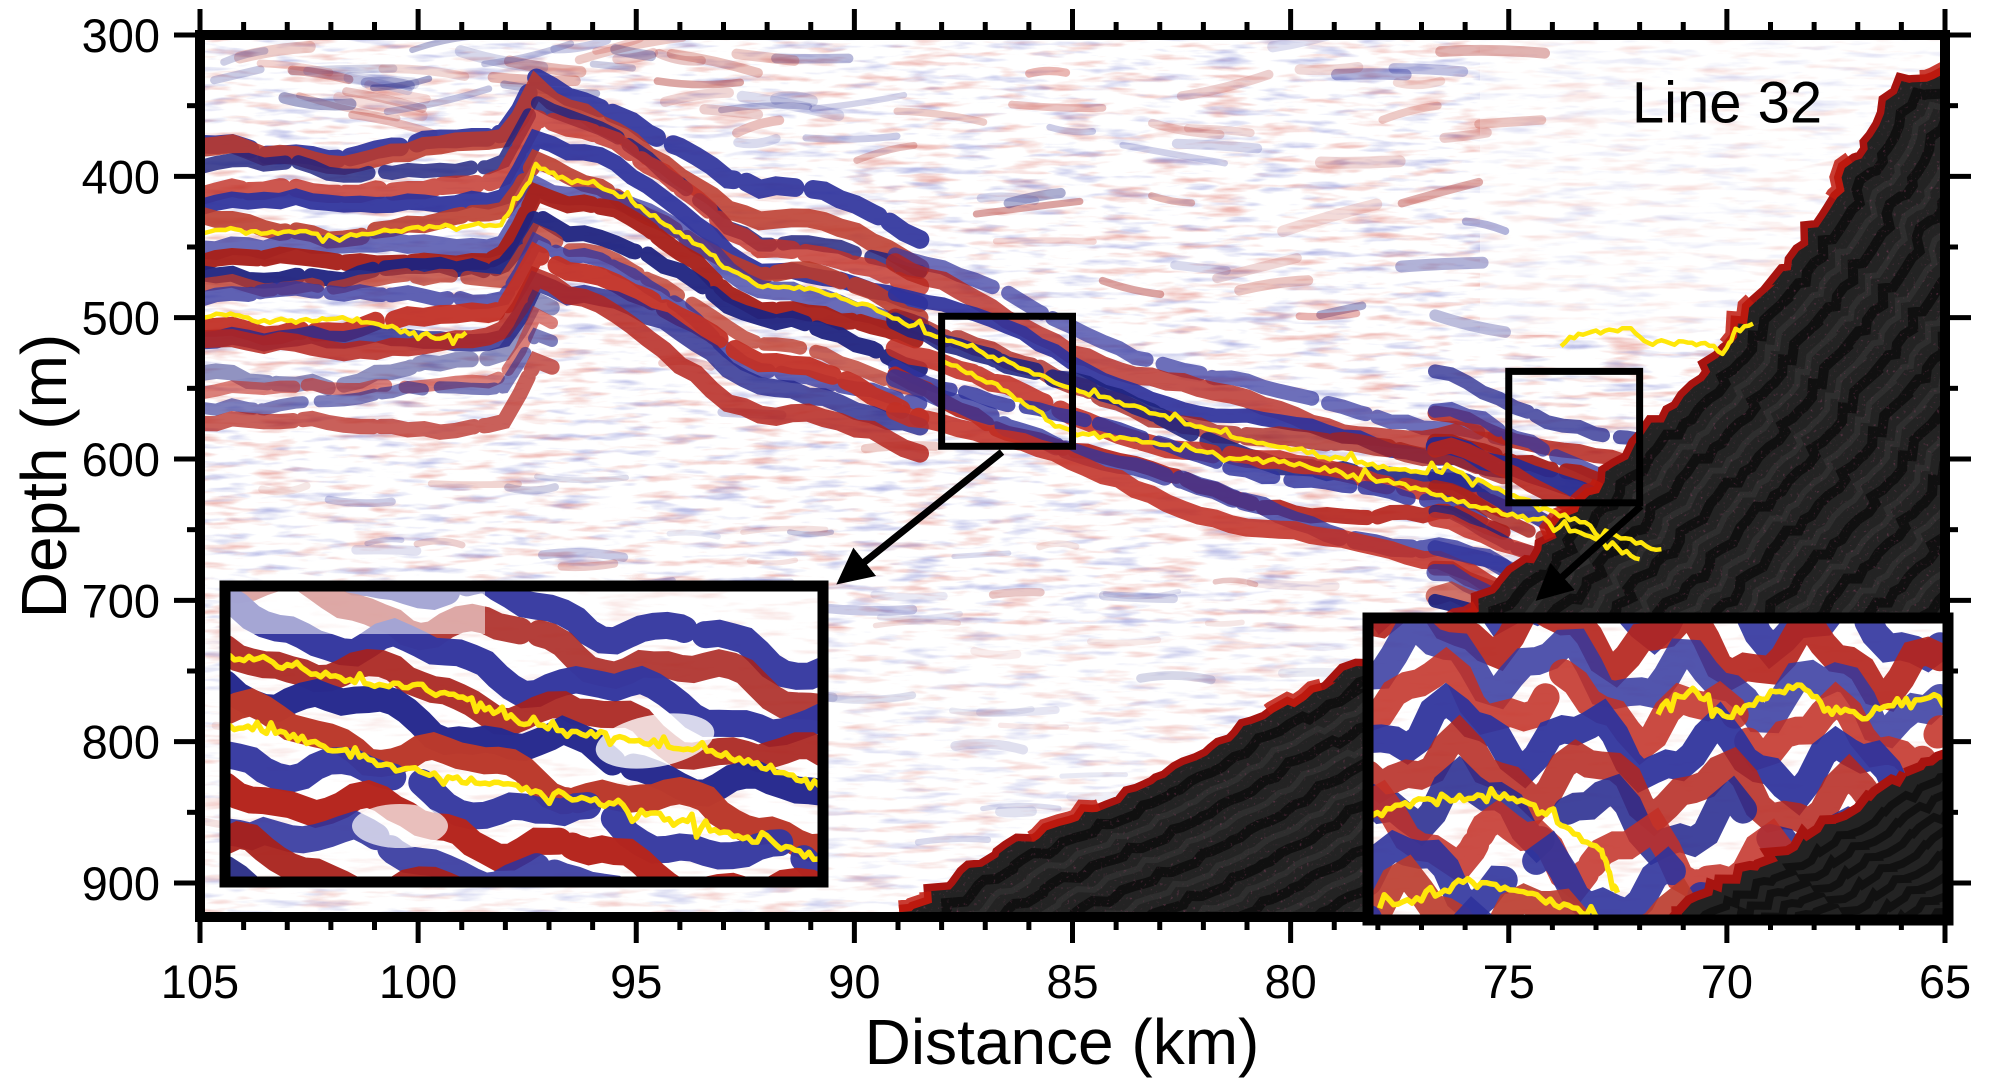 The width and height of the screenshot is (1989, 1089). Describe the element at coordinates (1509, 981) in the screenshot. I see `x-tick-label: 75` at that location.